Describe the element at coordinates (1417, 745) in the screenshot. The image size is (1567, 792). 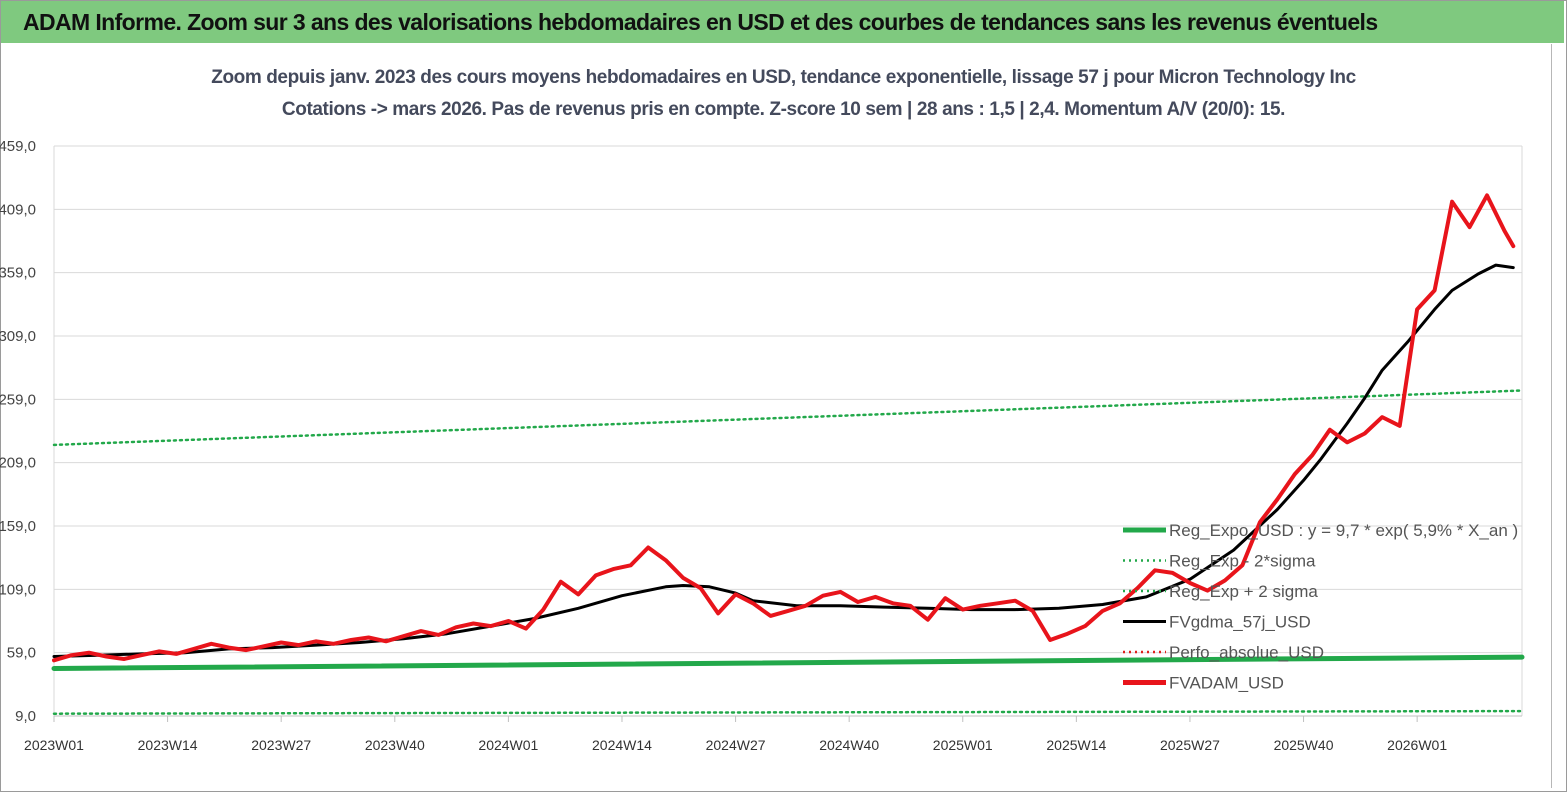
I see `x-tick-label: 2026W01` at that location.